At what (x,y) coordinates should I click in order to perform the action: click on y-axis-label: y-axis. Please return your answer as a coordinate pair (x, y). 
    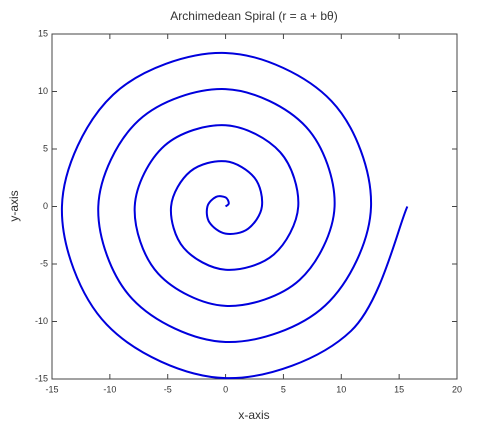
    Looking at the image, I should click on (14, 205).